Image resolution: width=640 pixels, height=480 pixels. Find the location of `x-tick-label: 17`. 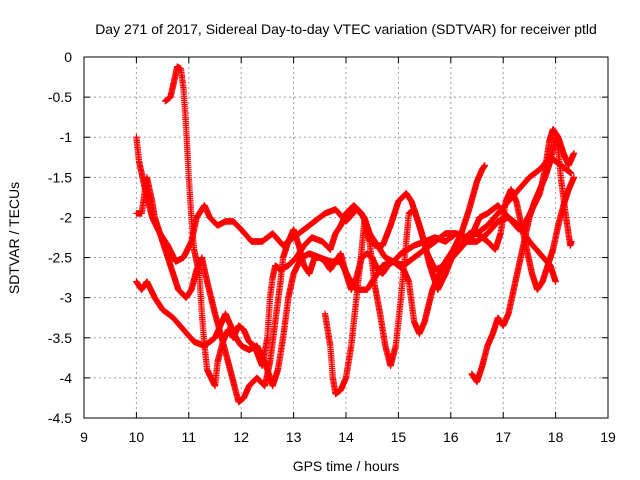

x-tick-label: 17 is located at coordinates (503, 437).